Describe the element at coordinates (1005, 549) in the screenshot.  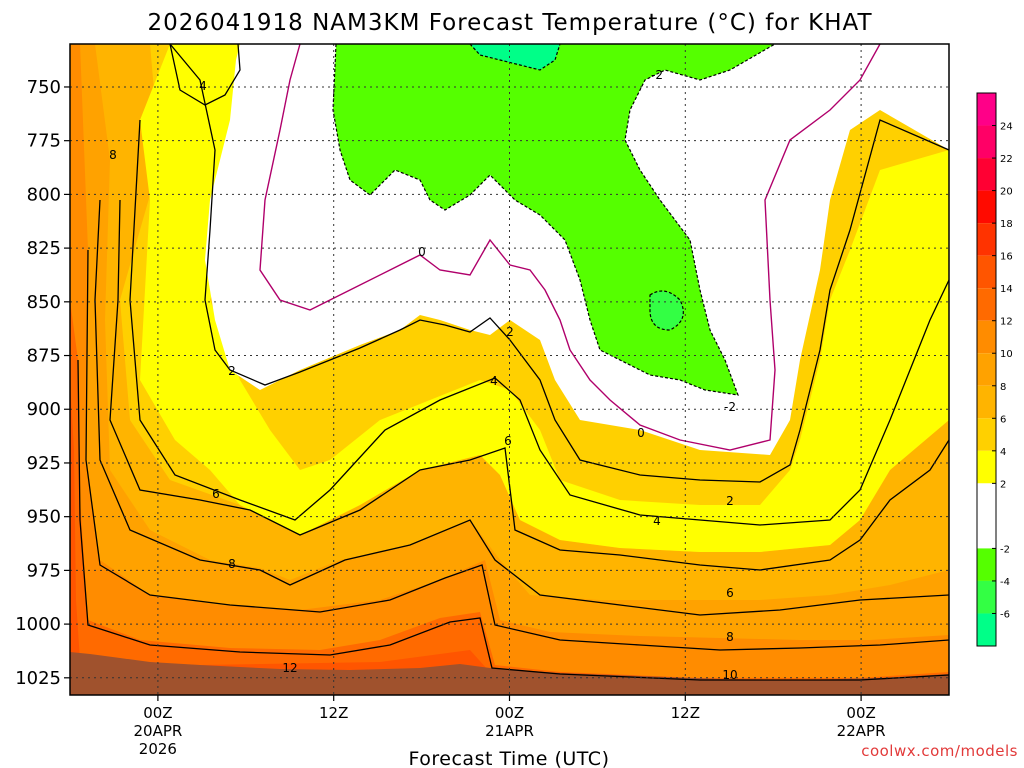
I see `colorbar-label: -2` at that location.